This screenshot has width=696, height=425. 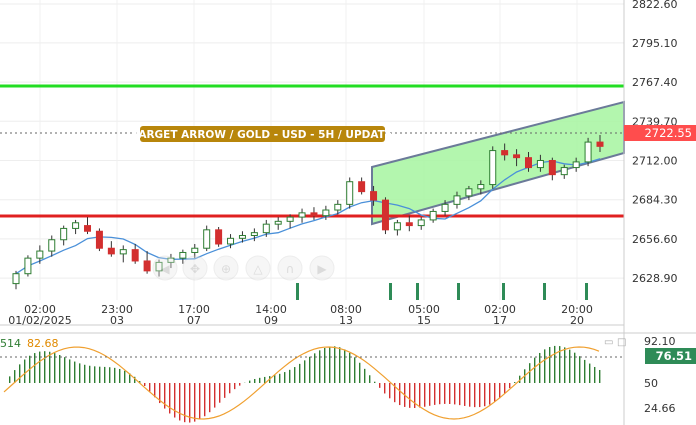 I want to click on time-tick-label: 02:00, so click(x=500, y=309).